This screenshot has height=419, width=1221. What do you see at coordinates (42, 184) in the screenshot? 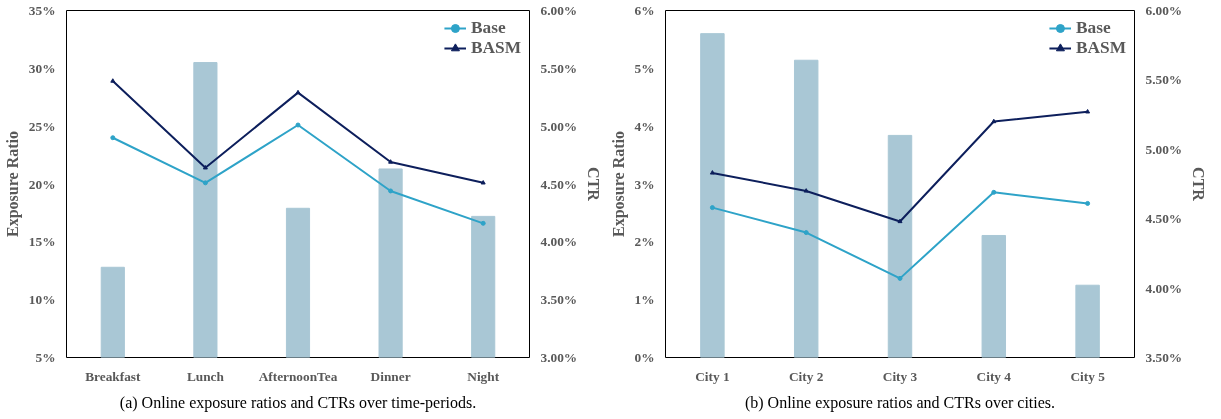
I see `y-tick-label: 20%` at bounding box center [42, 184].